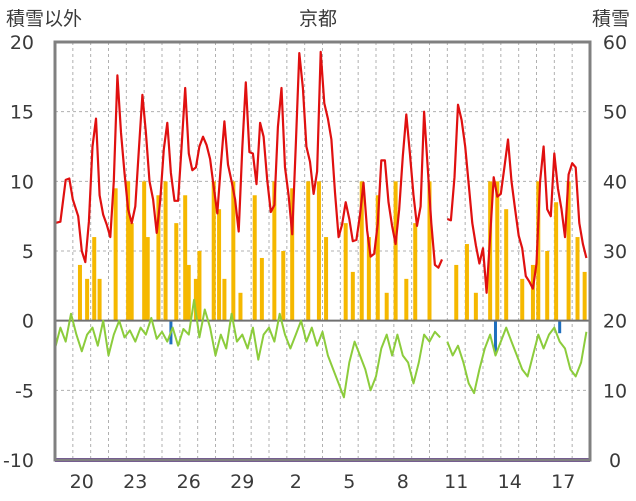 This screenshot has height=501, width=636. I want to click on x-tick-label: 2, so click(296, 482).